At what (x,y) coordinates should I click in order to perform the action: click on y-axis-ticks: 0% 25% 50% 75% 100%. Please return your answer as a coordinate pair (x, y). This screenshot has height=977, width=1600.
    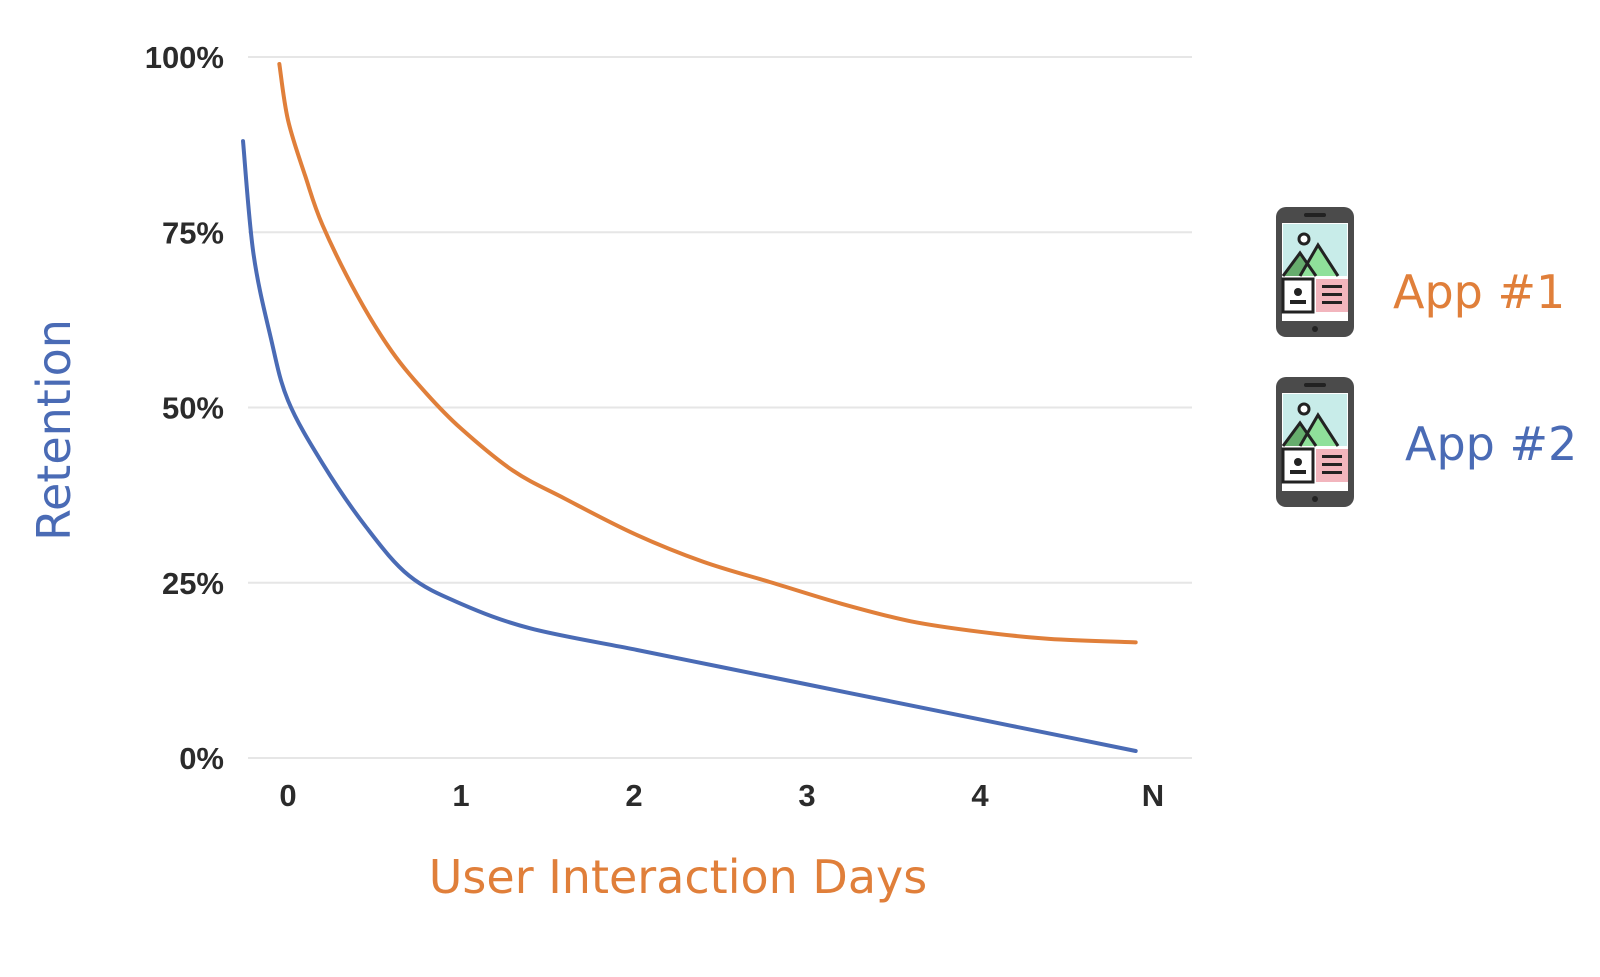
    Looking at the image, I should click on (184, 408).